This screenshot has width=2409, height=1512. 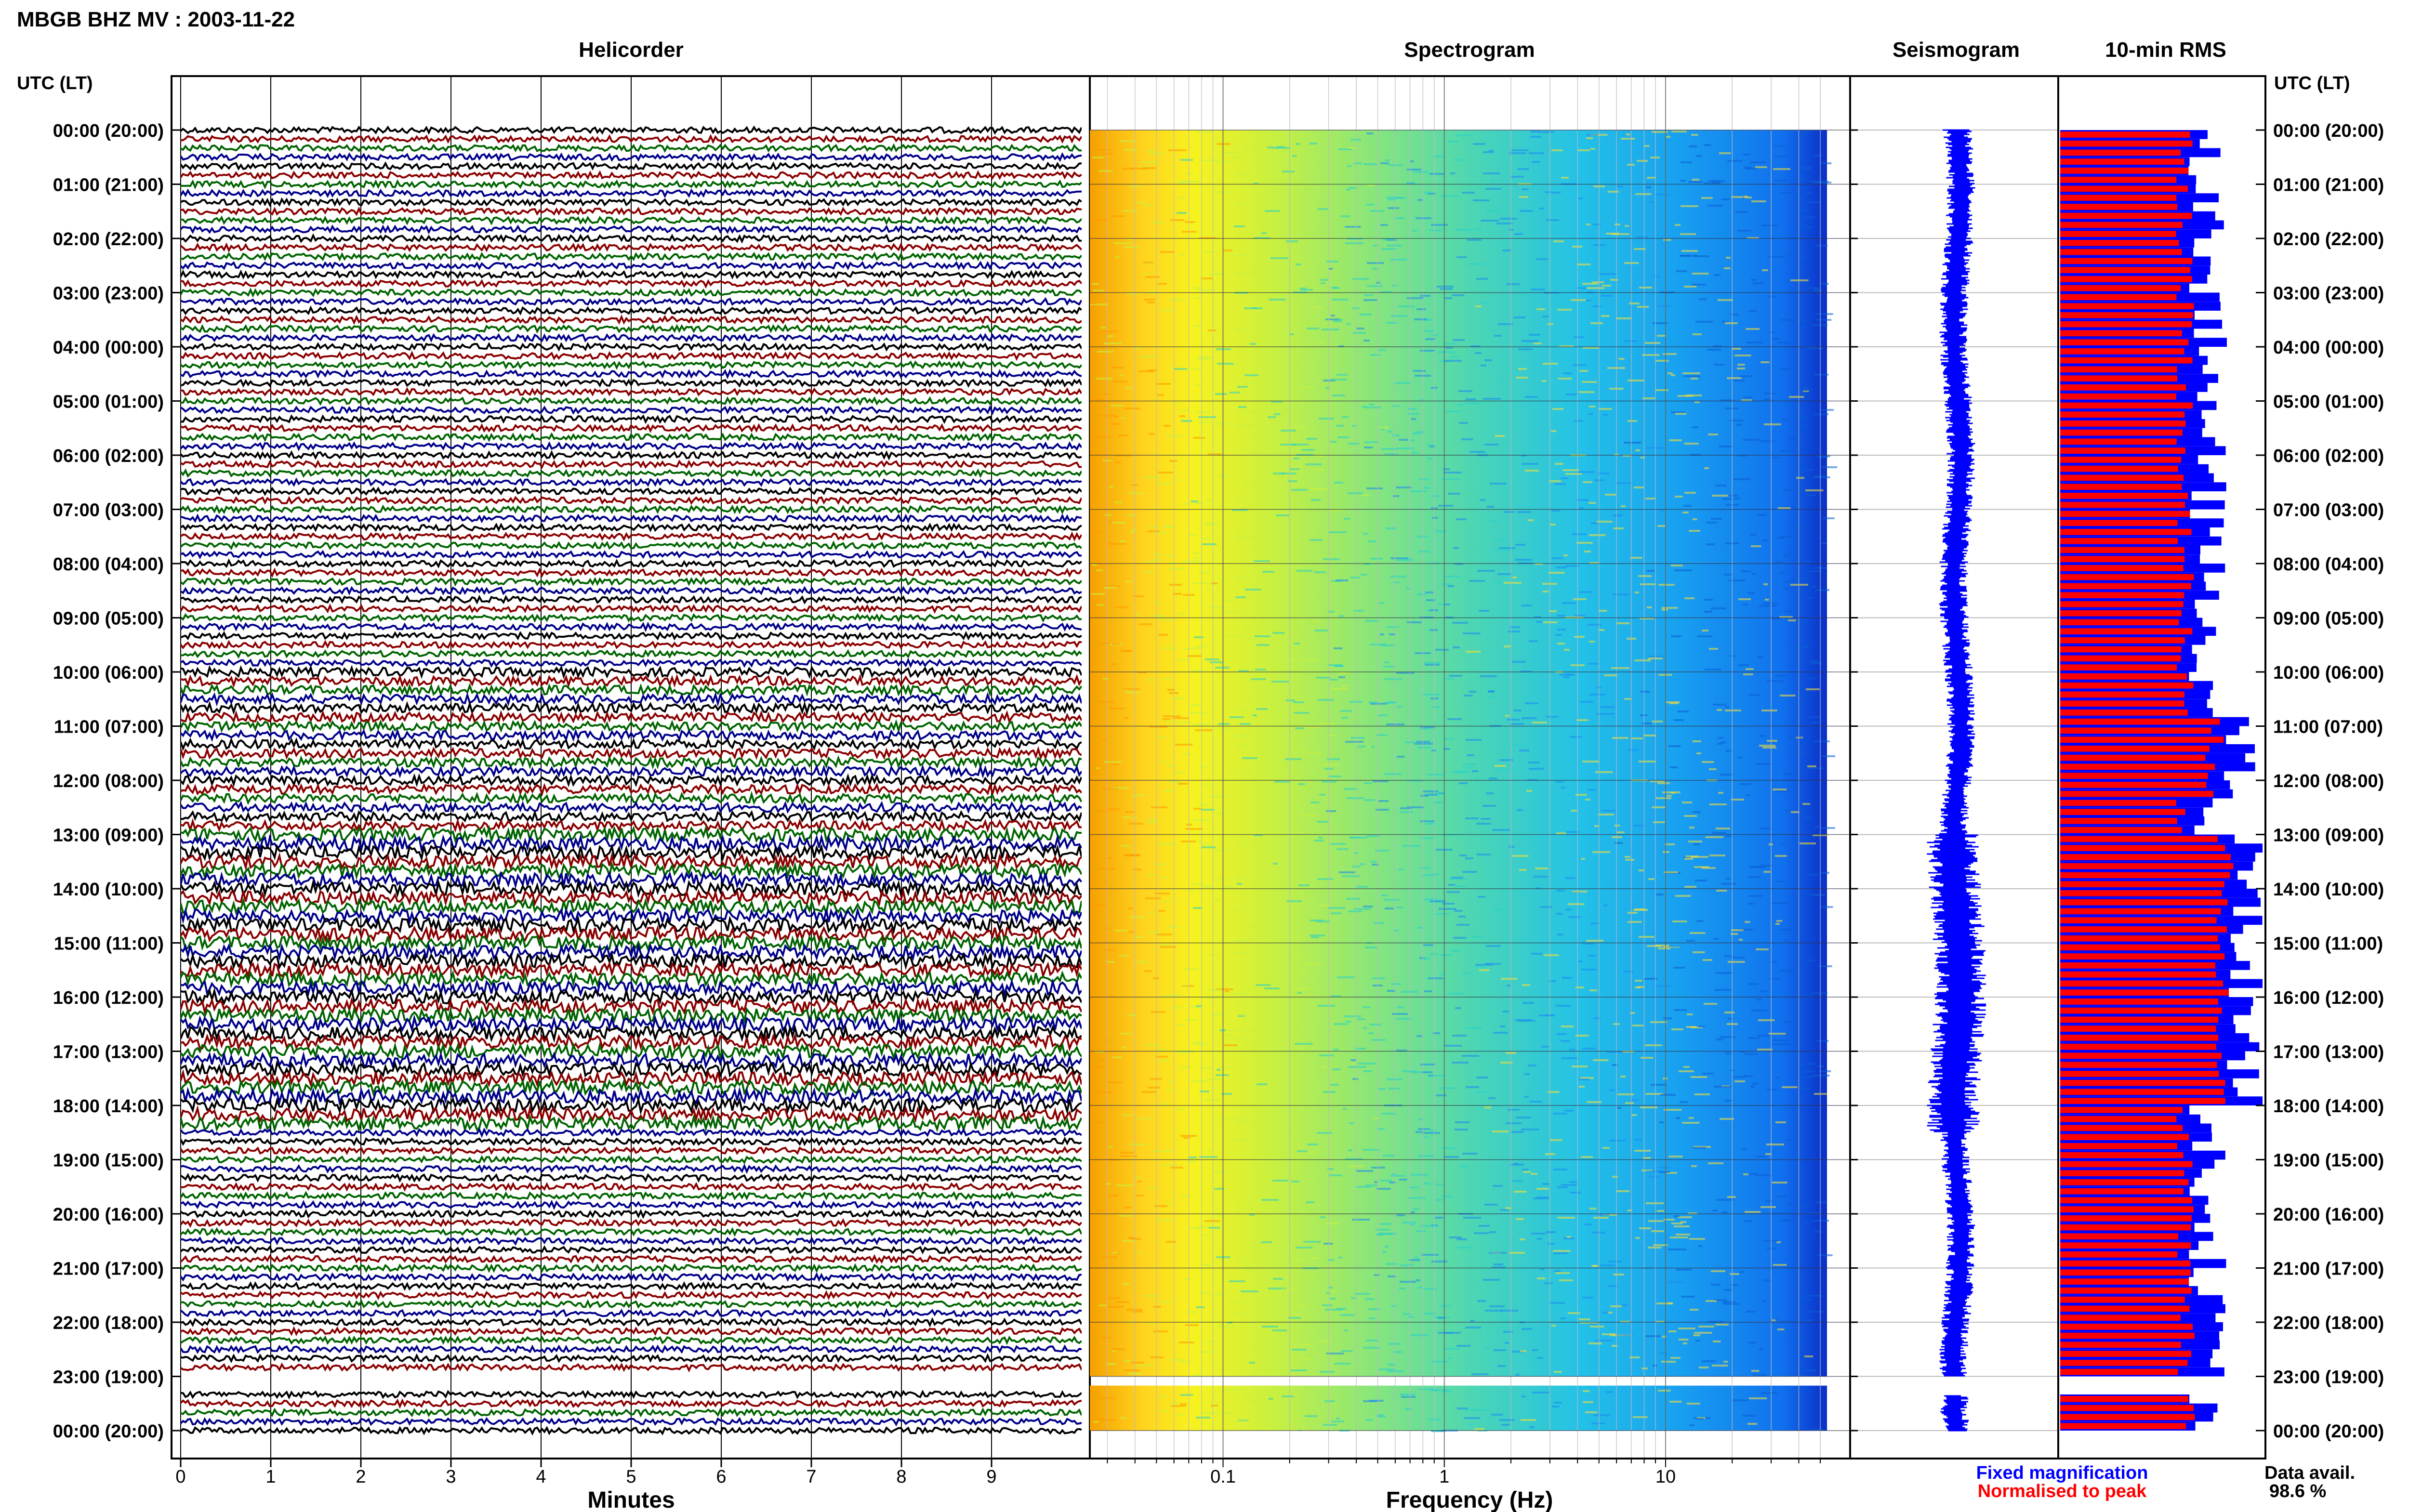 I want to click on time-label-left: 04:00 (00:00), so click(x=108, y=348).